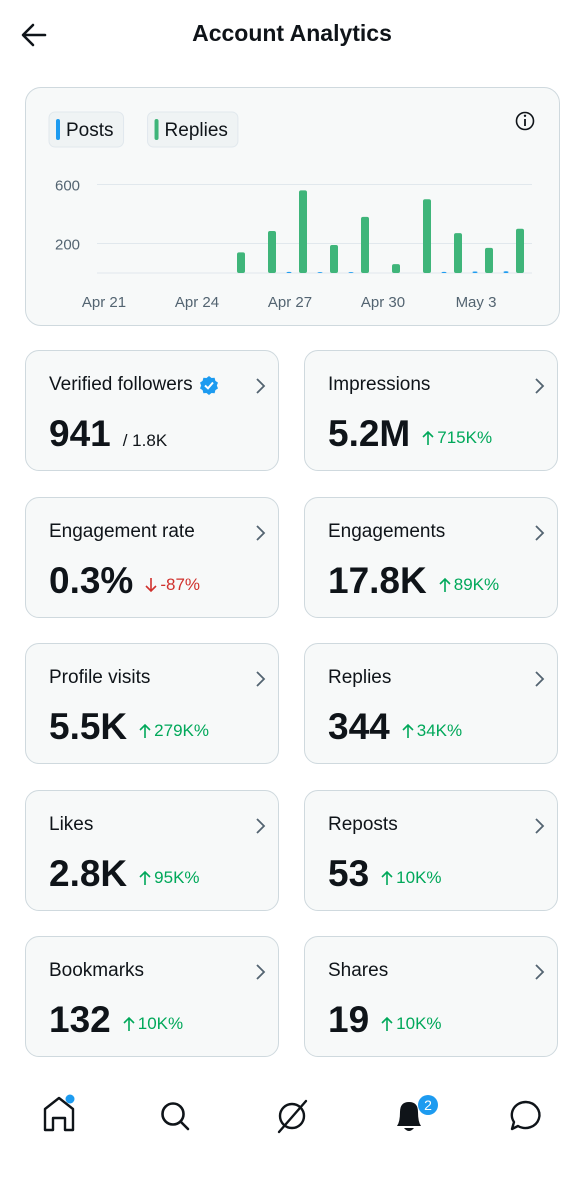 This screenshot has height=1199, width=584. I want to click on metric-card: Impressions 5.2M 715K%, so click(431, 410).